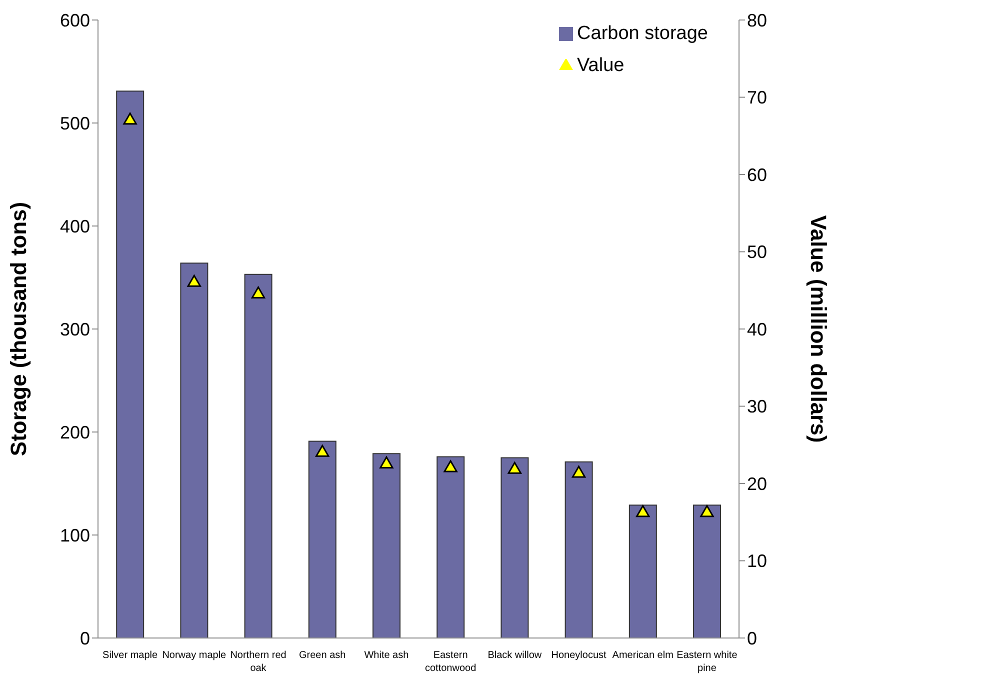 The image size is (992, 696). What do you see at coordinates (75, 329) in the screenshot?
I see `y-tick-label: 300` at bounding box center [75, 329].